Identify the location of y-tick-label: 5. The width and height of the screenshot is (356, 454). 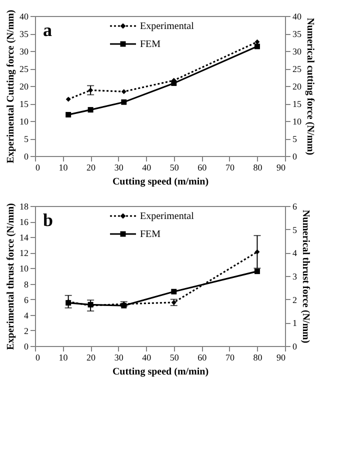
(26, 139).